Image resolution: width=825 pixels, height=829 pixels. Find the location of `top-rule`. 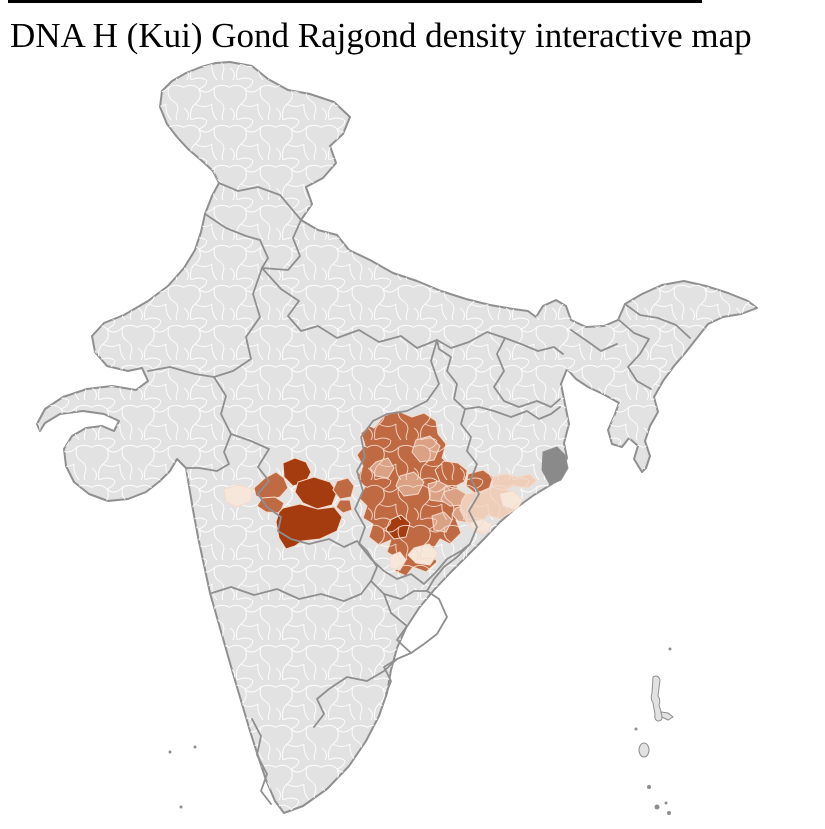

top-rule is located at coordinates (355, 1).